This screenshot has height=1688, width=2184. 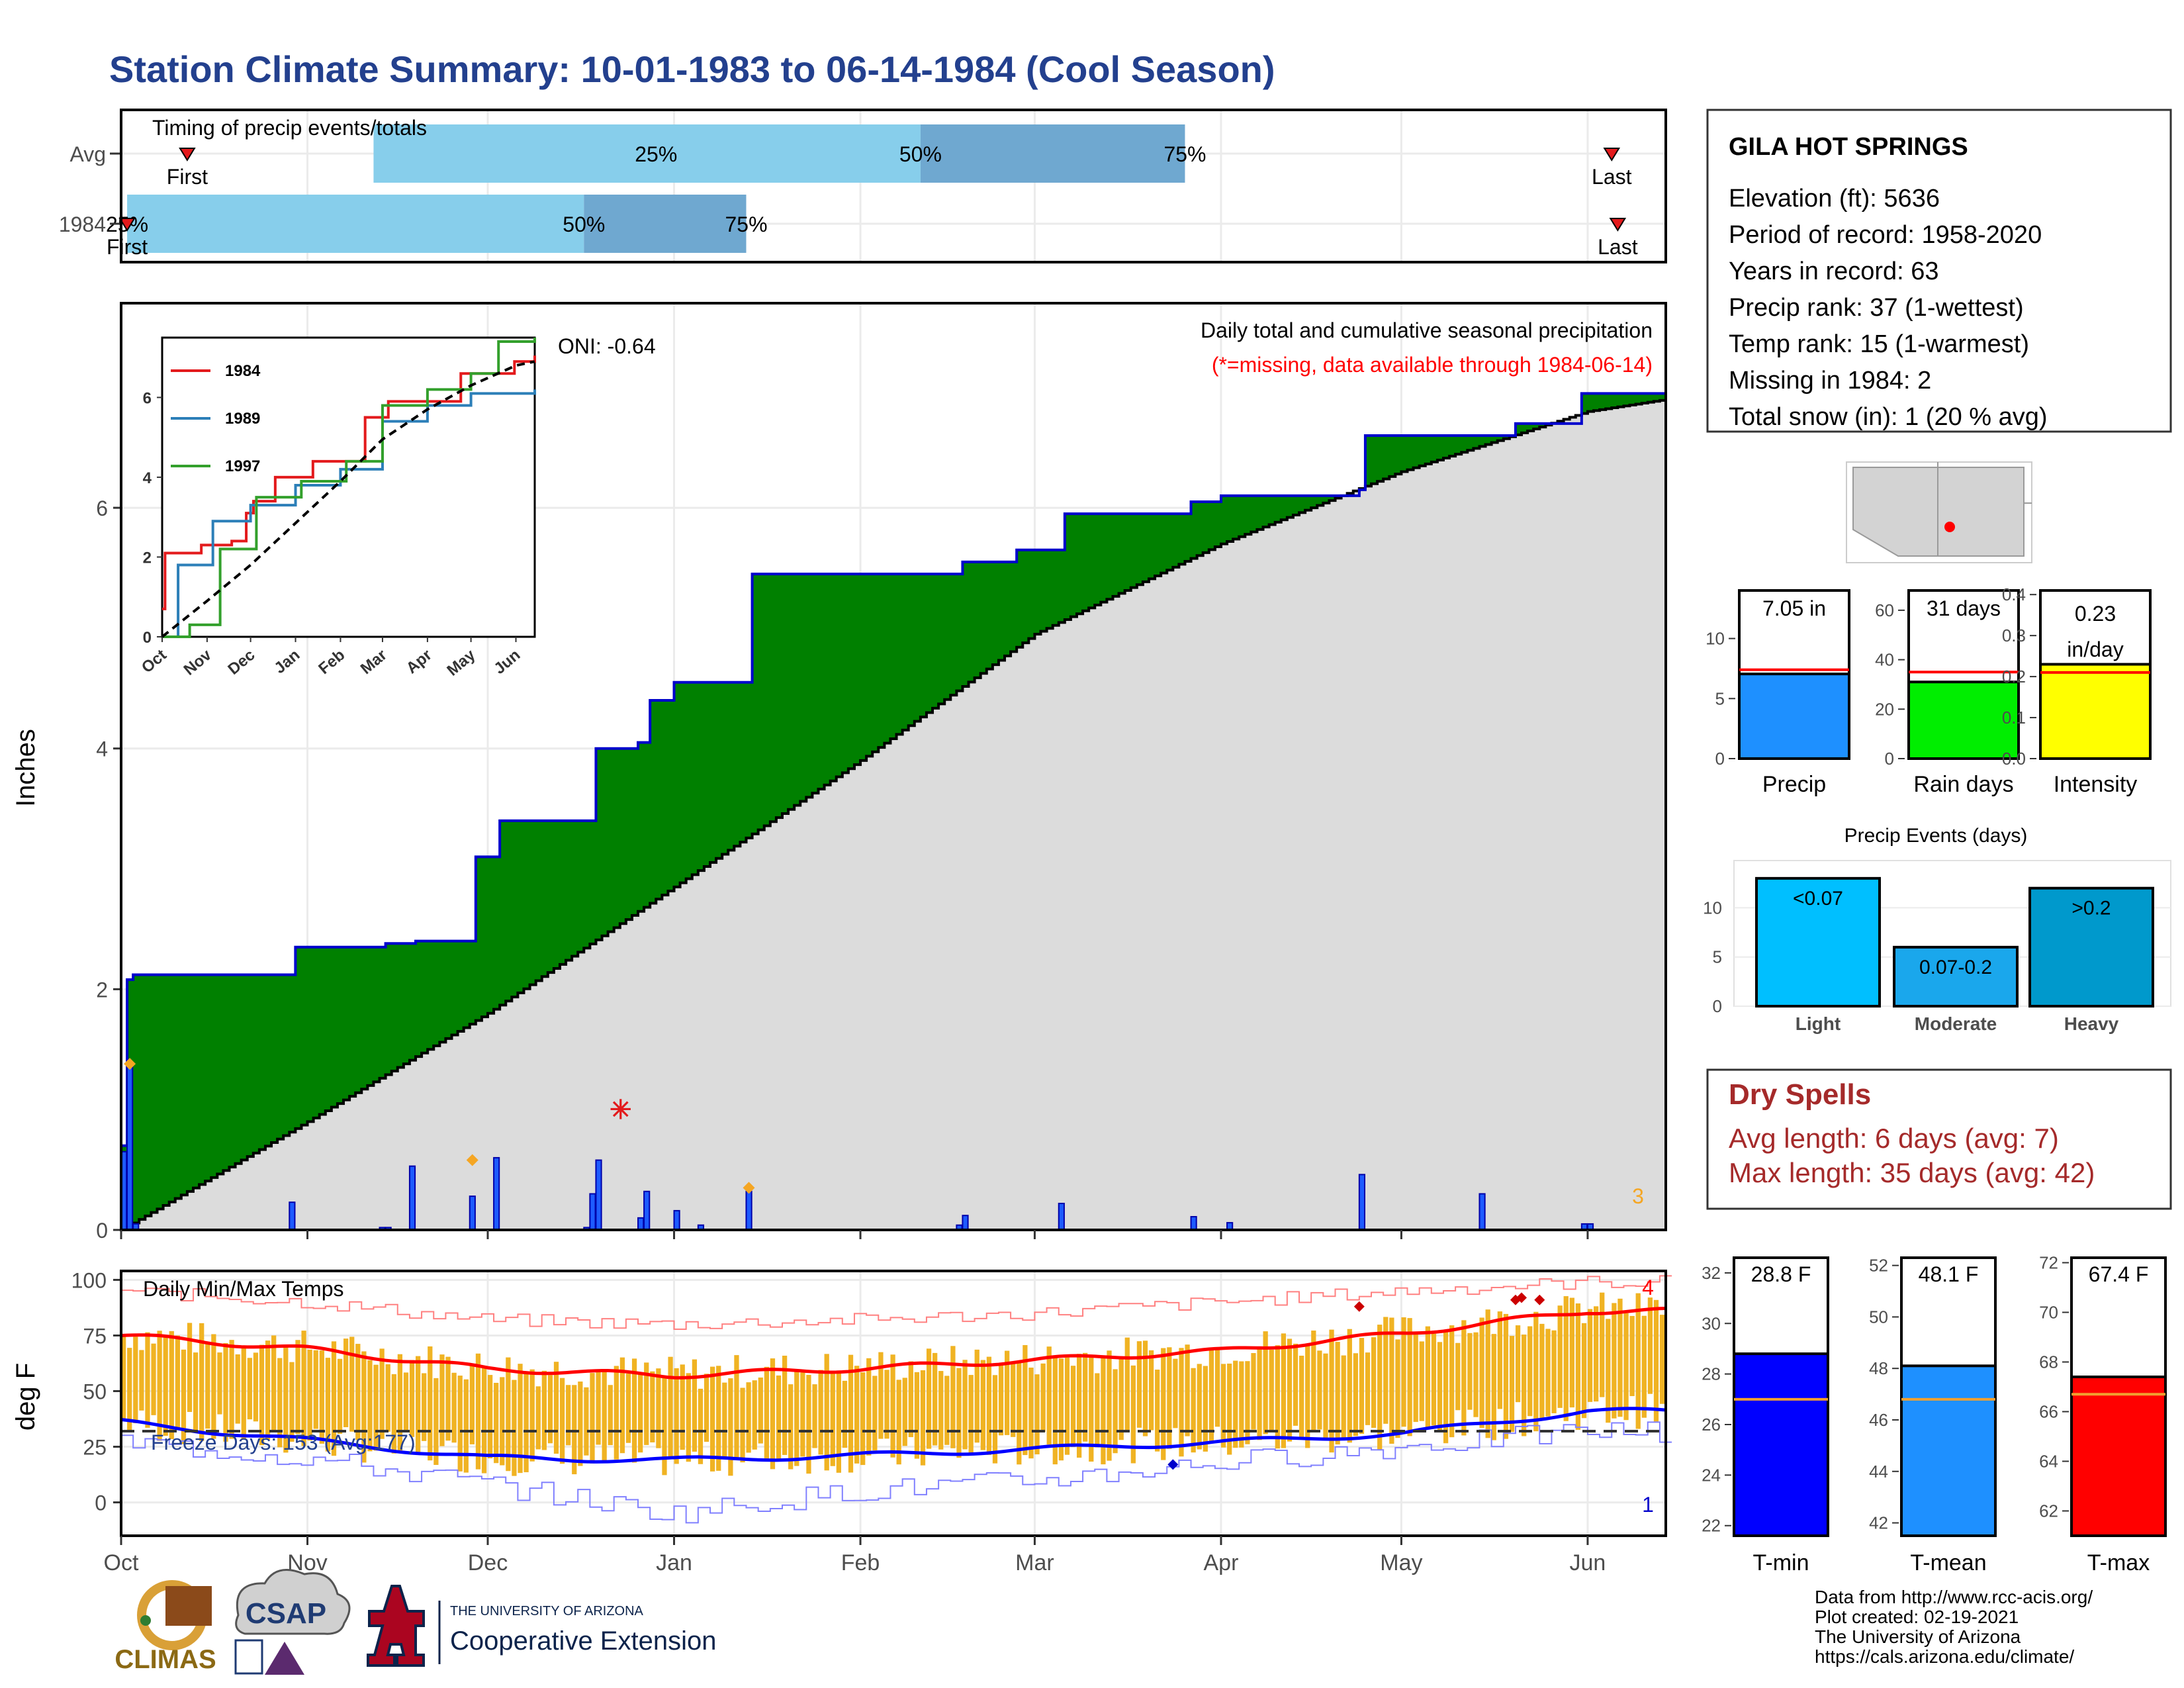 I want to click on temp-bar-y-tick-label: 24, so click(x=1712, y=1475).